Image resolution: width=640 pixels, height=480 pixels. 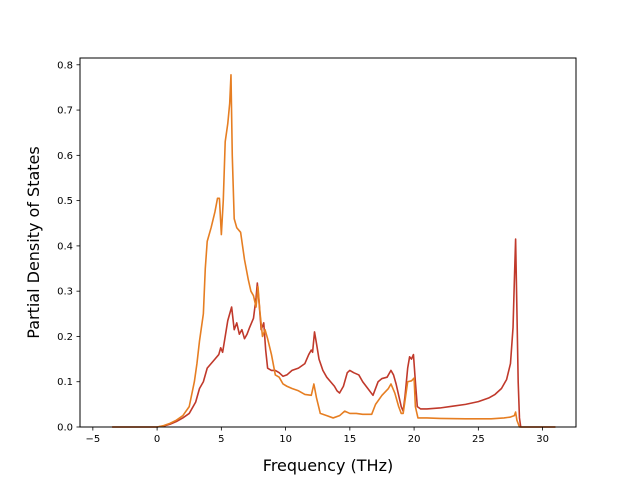 What do you see at coordinates (65, 428) in the screenshot?
I see `y-tick-label: 0.0` at bounding box center [65, 428].